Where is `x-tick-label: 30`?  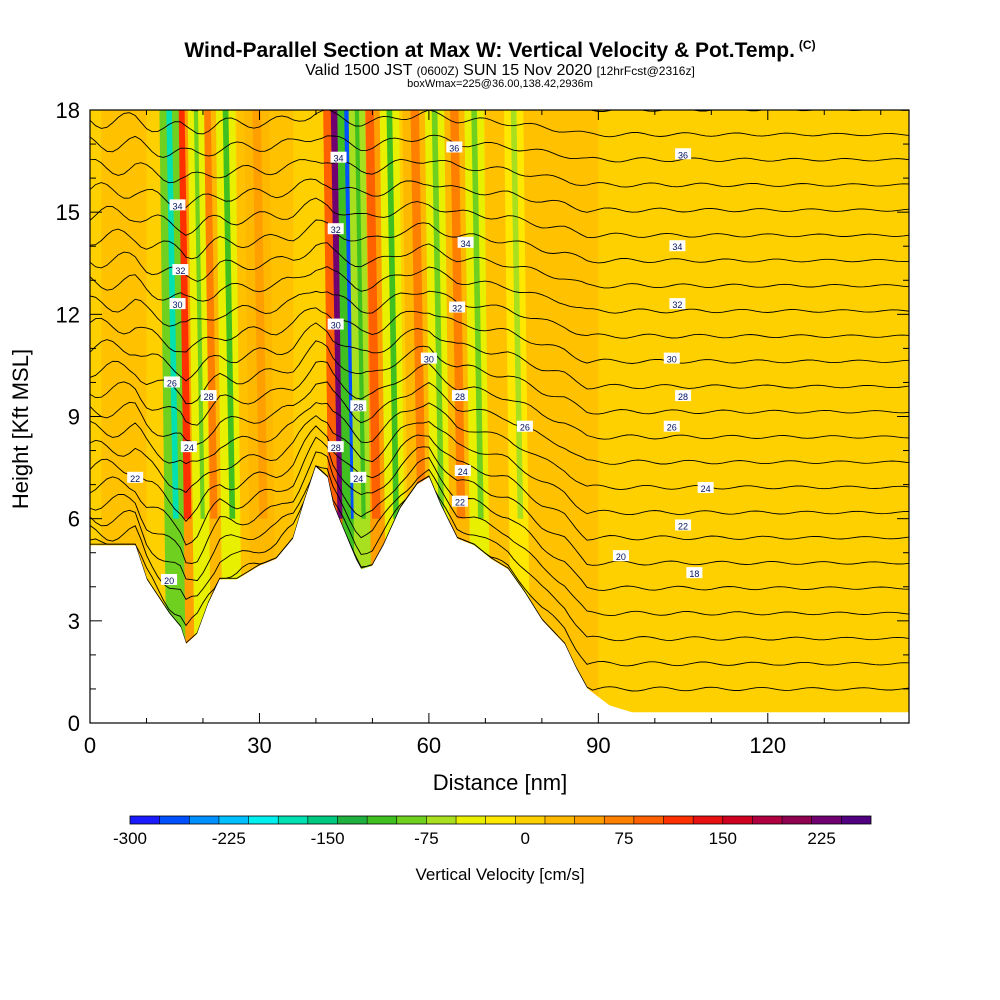
x-tick-label: 30 is located at coordinates (259, 745).